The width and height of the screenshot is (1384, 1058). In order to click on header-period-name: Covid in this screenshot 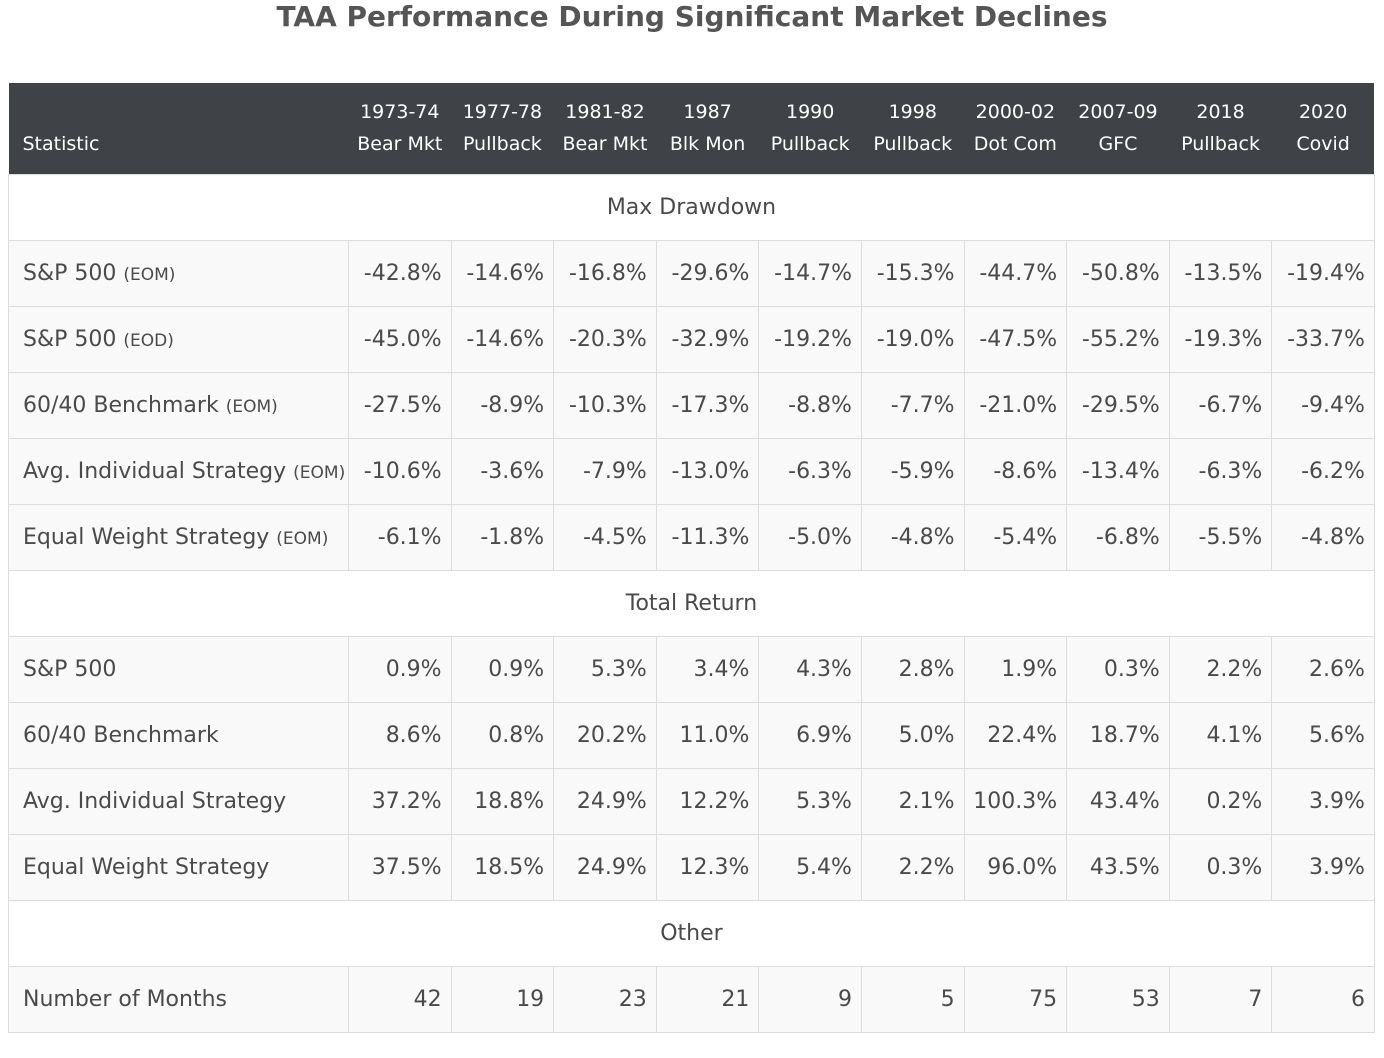, I will do `click(1323, 143)`.